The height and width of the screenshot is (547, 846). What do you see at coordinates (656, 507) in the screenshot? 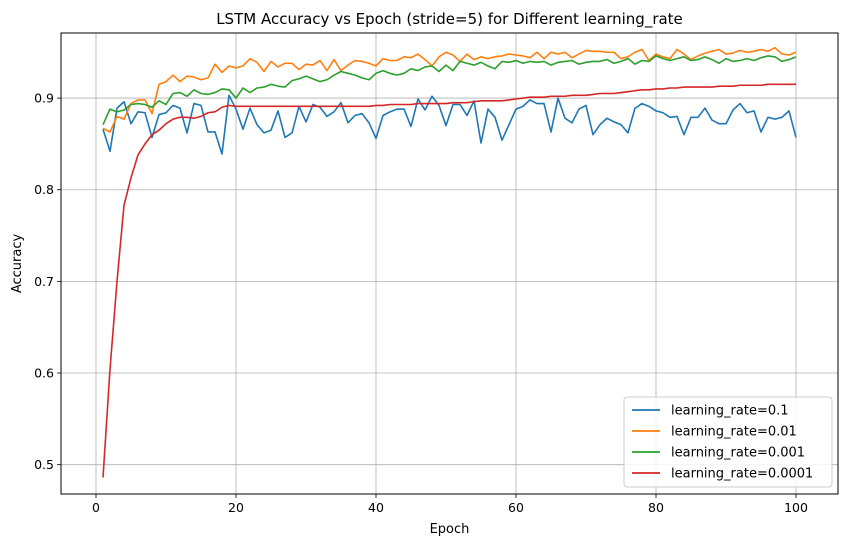
I see `x-tick-label: 80` at bounding box center [656, 507].